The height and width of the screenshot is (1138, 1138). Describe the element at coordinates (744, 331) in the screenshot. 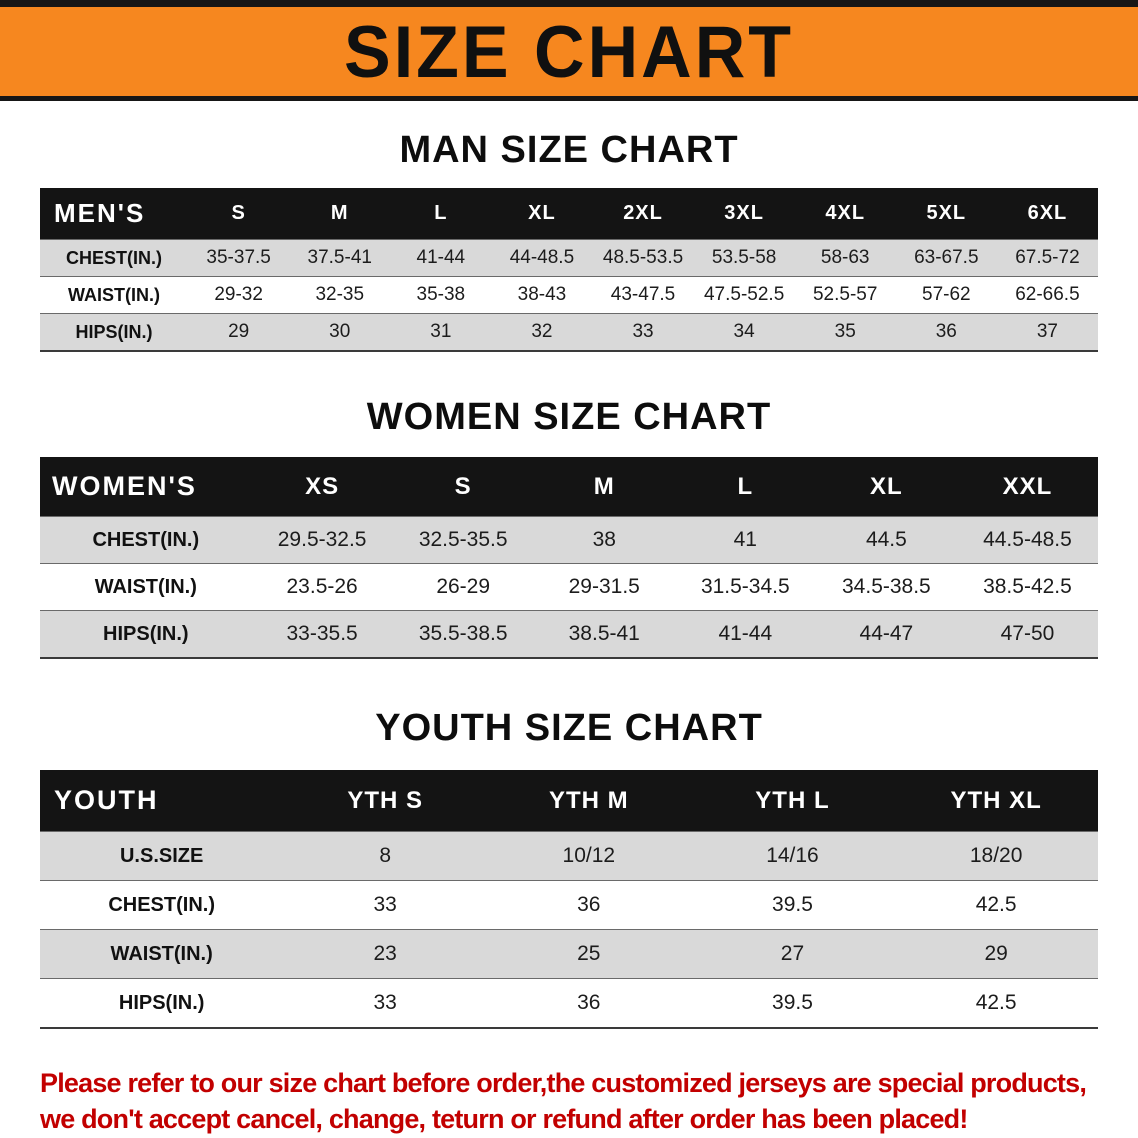

I see `table-cell: 34` at that location.